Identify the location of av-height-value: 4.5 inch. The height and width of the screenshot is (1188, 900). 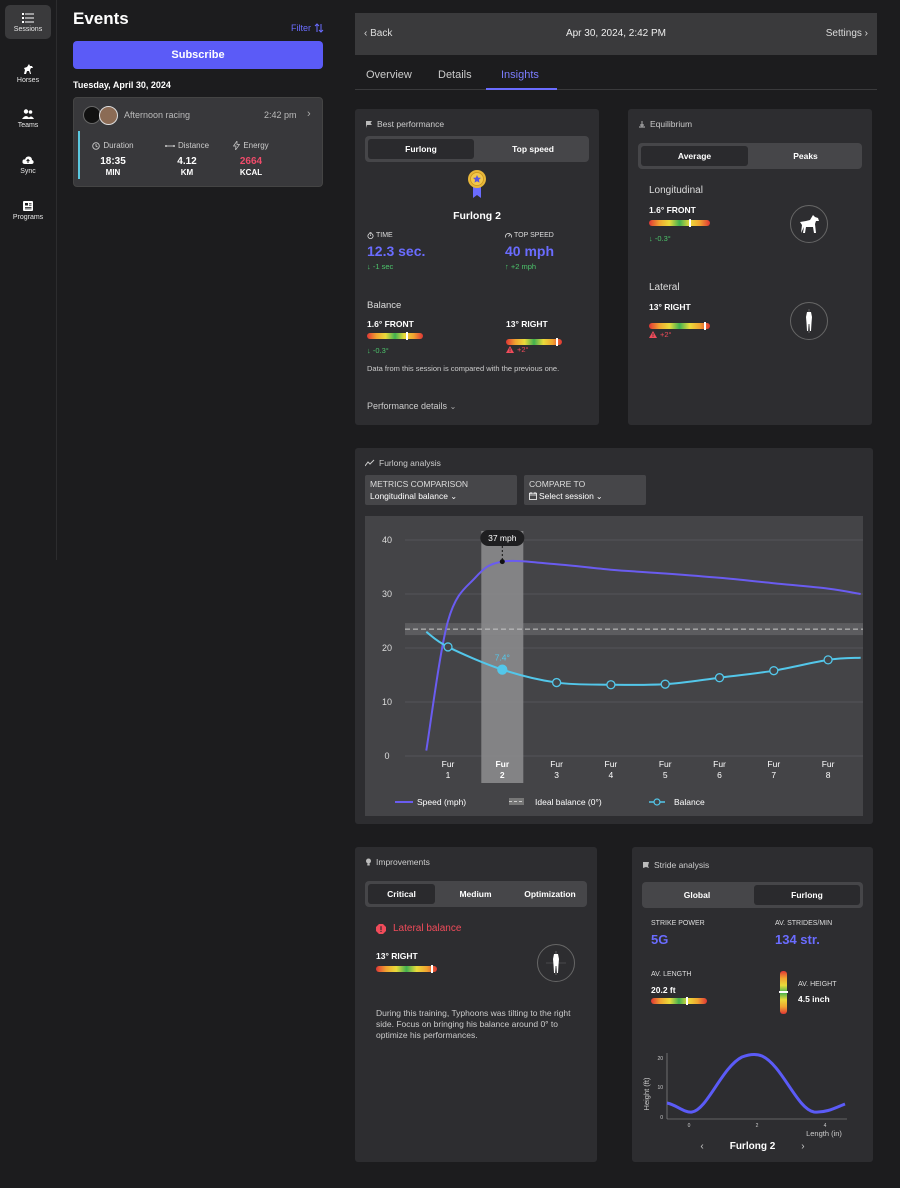
(814, 999).